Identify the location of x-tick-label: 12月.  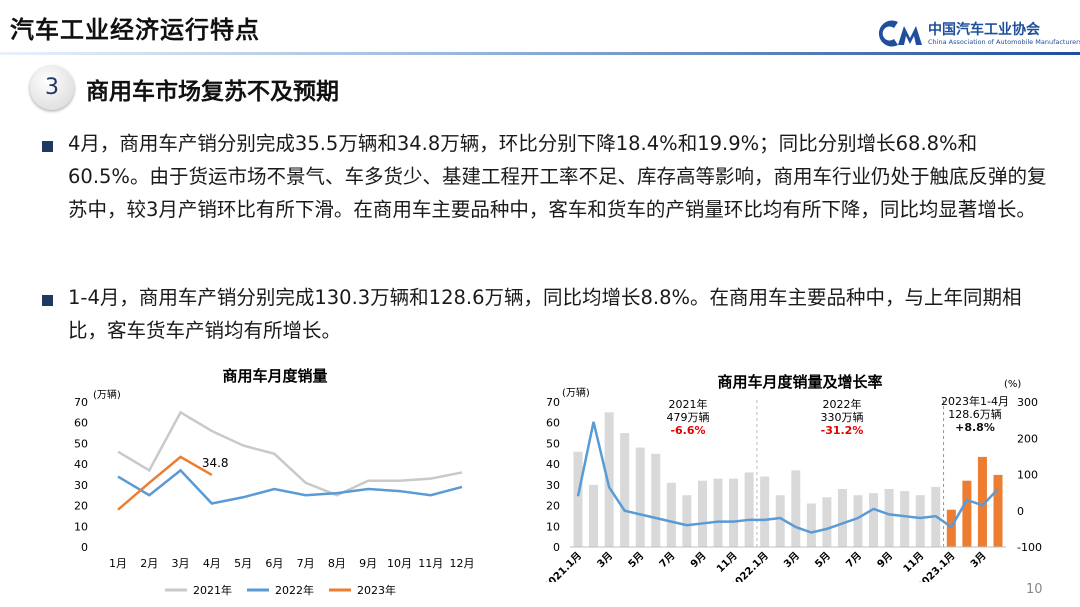
(462, 563).